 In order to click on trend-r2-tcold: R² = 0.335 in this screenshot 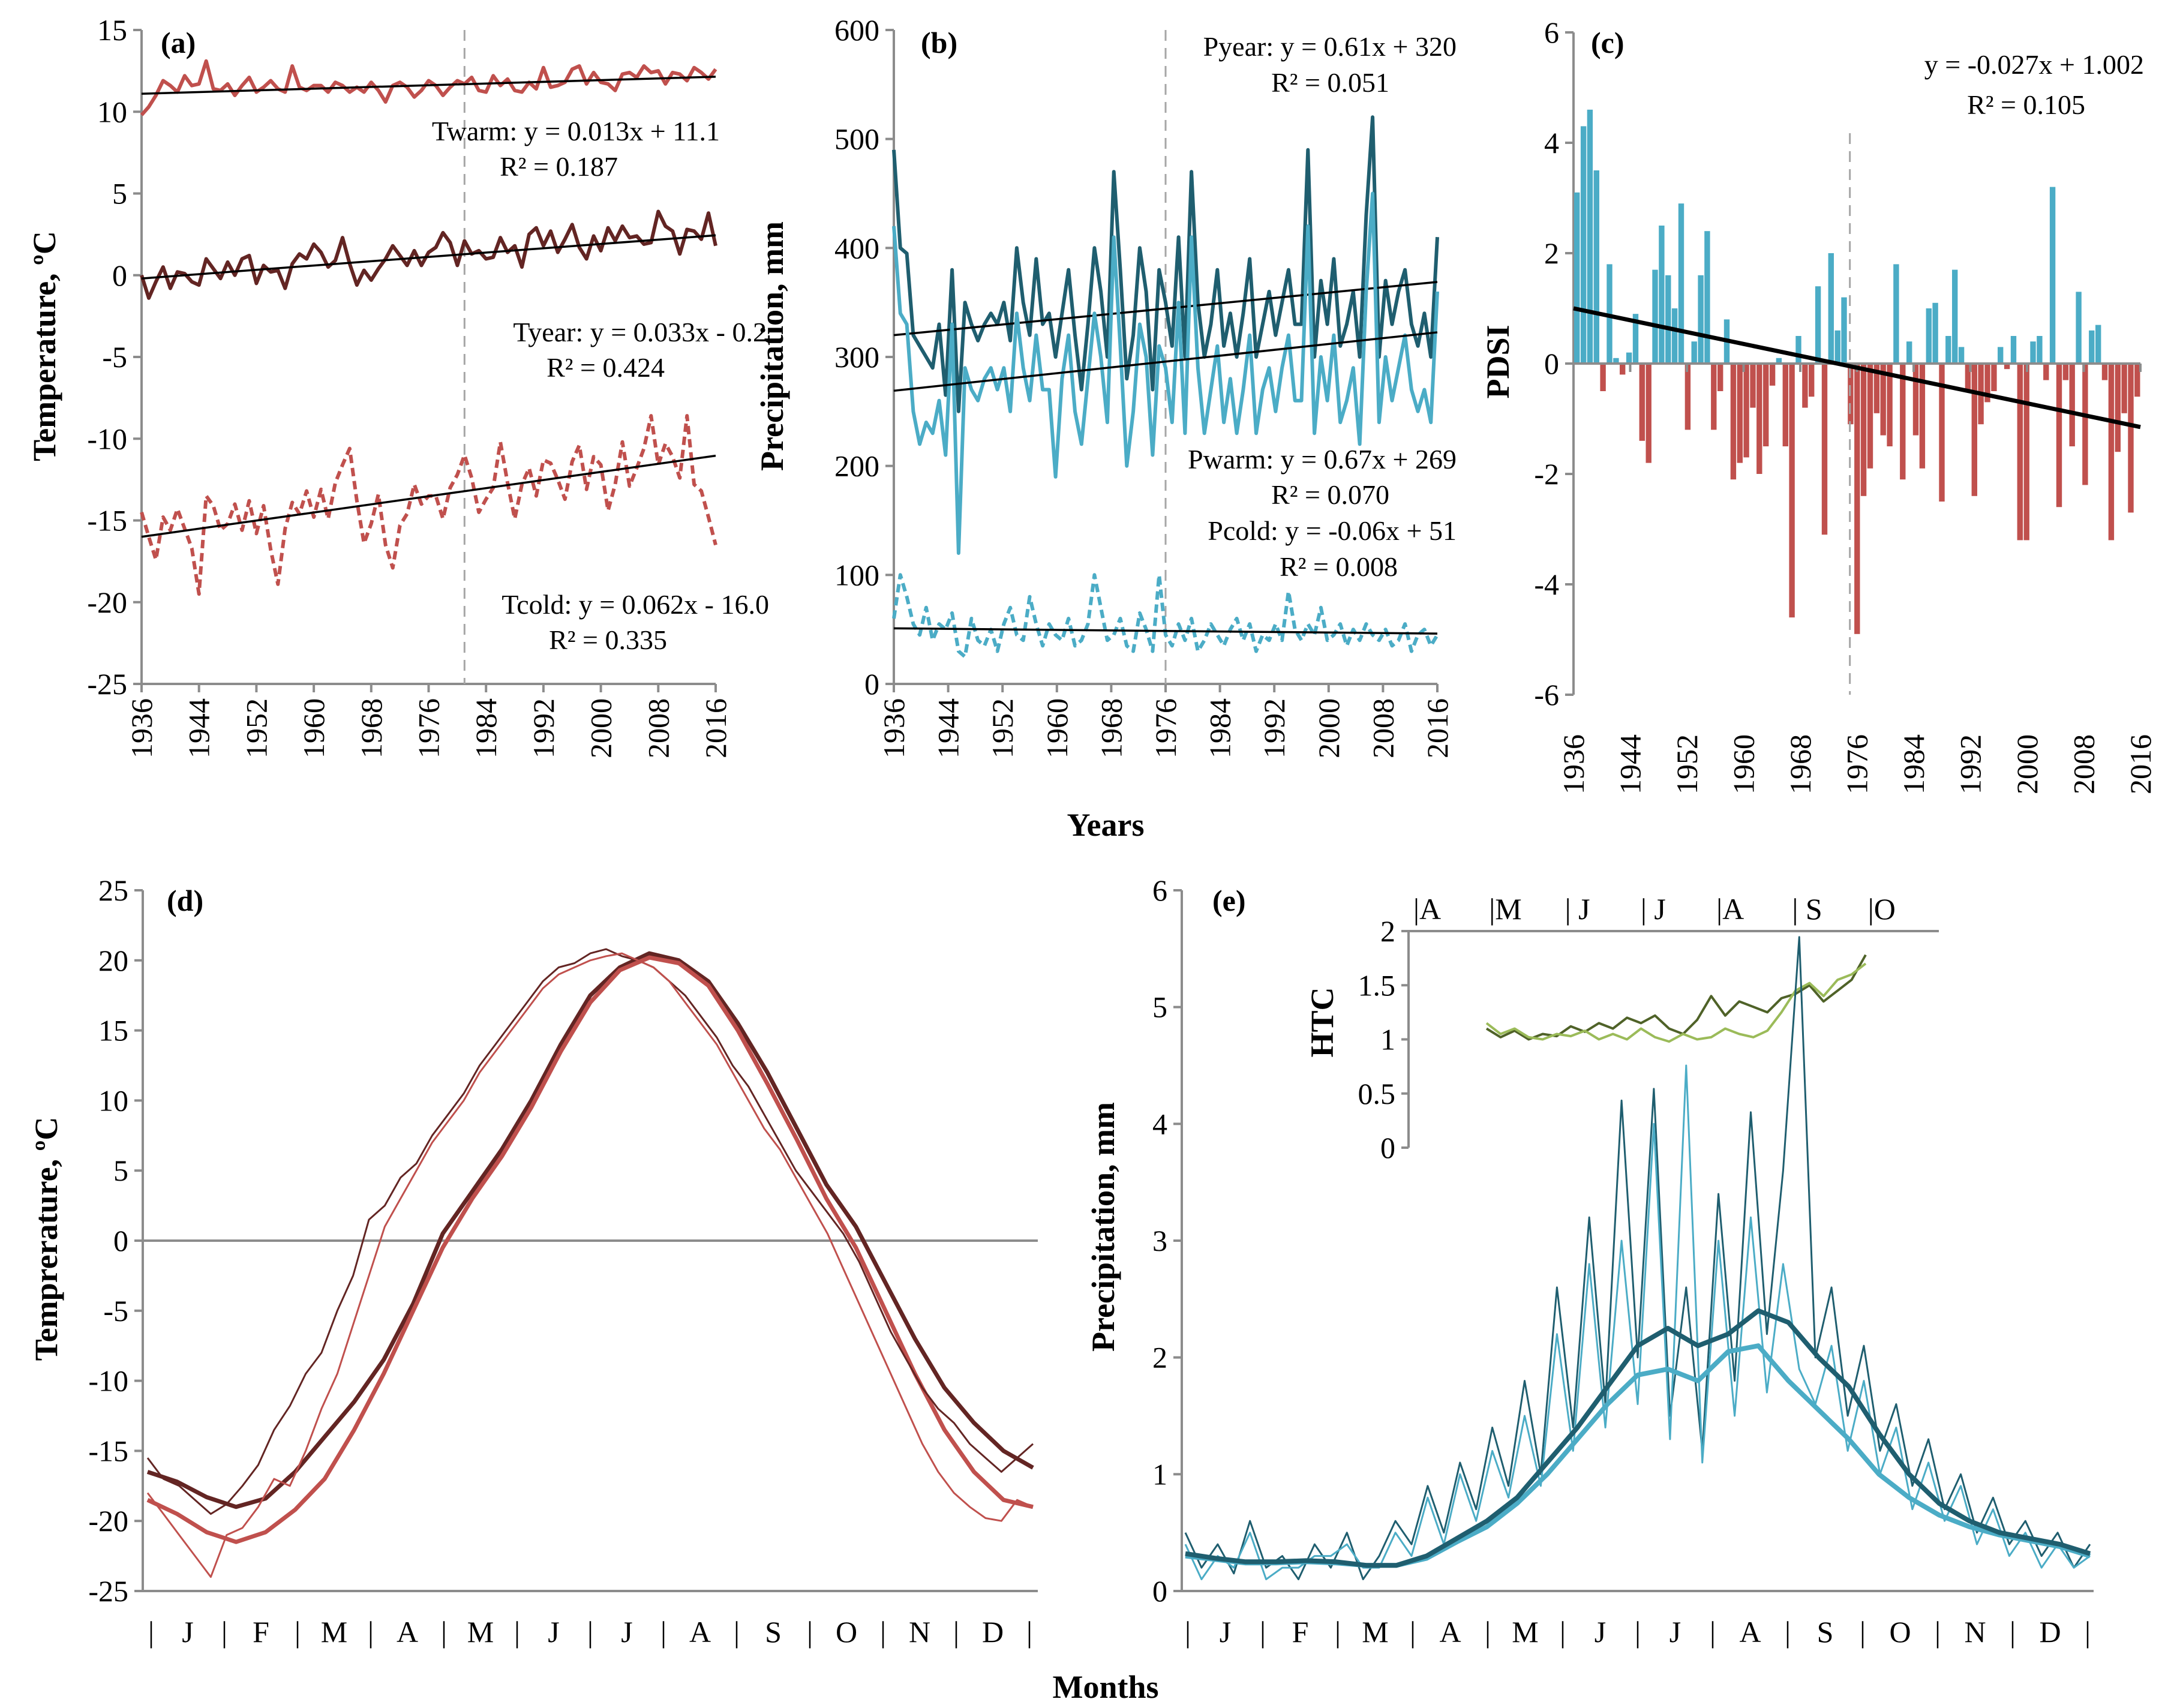, I will do `click(608, 640)`.